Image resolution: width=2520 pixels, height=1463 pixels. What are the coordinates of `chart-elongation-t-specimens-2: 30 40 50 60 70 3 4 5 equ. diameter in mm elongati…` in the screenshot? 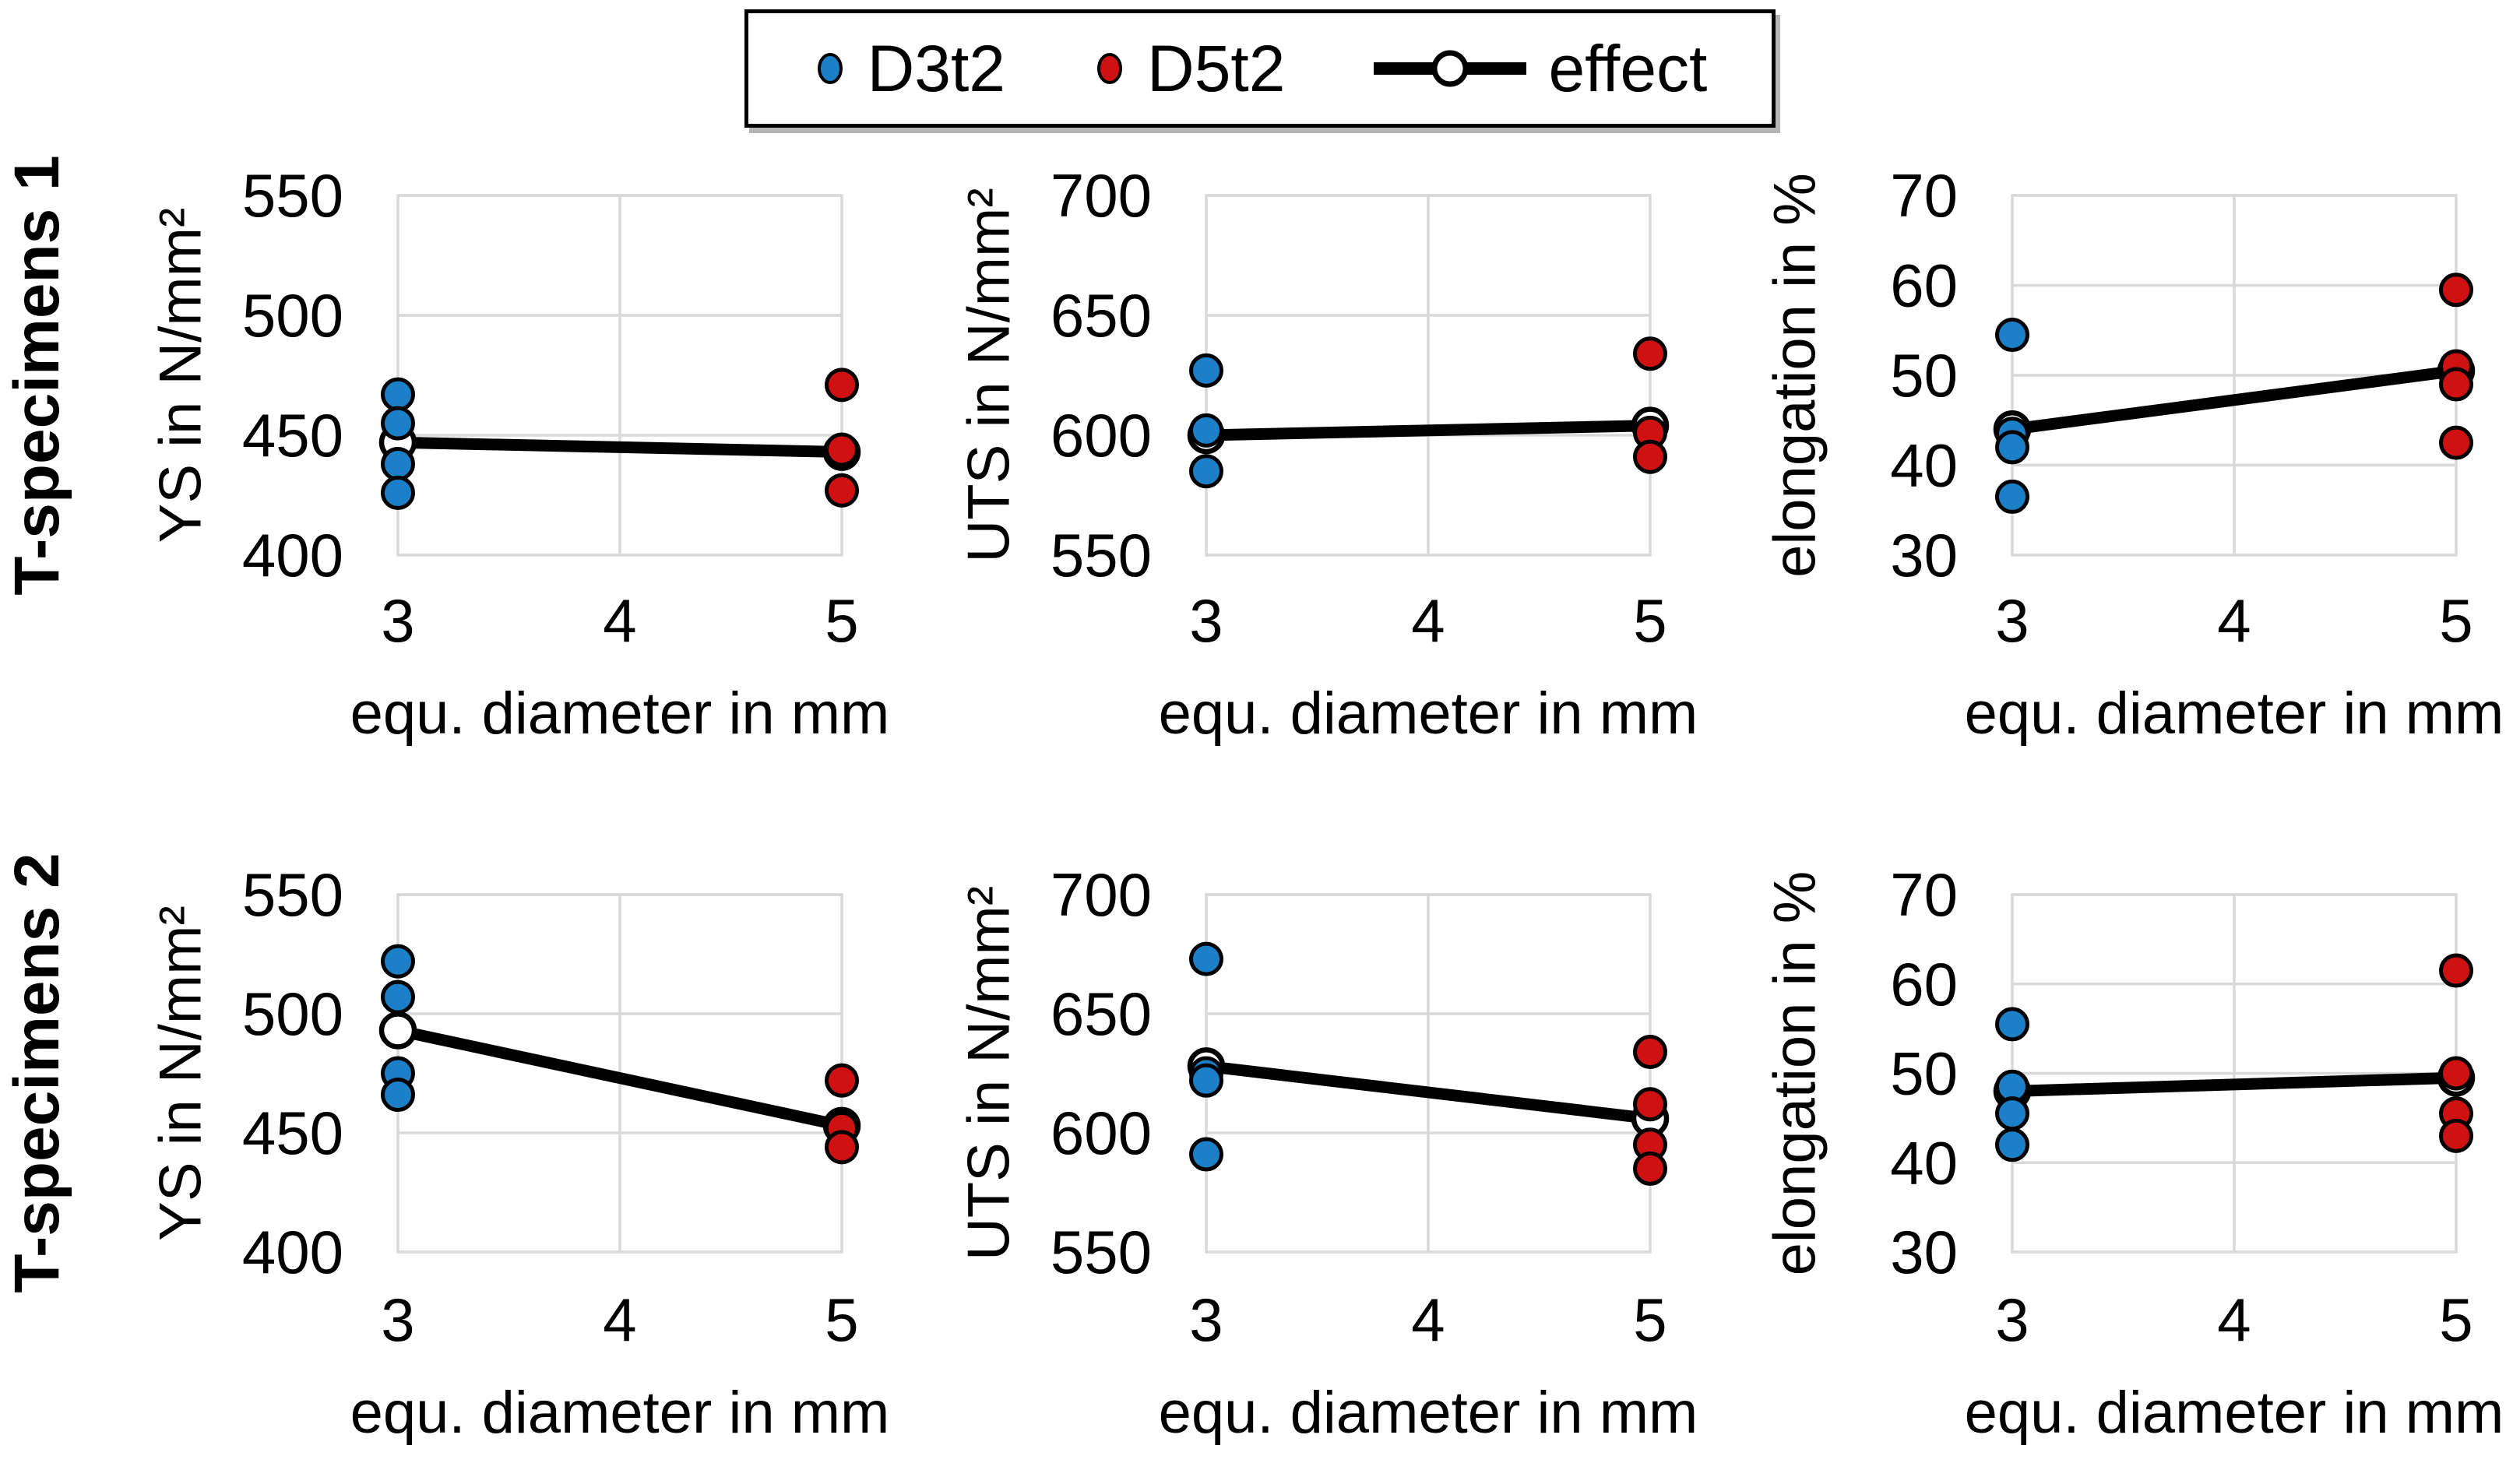 It's located at (2133, 1153).